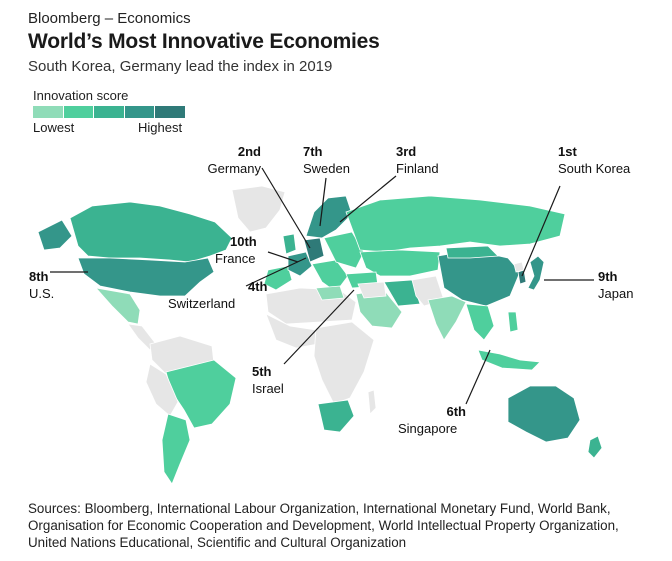 The width and height of the screenshot is (672, 561). I want to click on legend-title: Innovation score, so click(81, 95).